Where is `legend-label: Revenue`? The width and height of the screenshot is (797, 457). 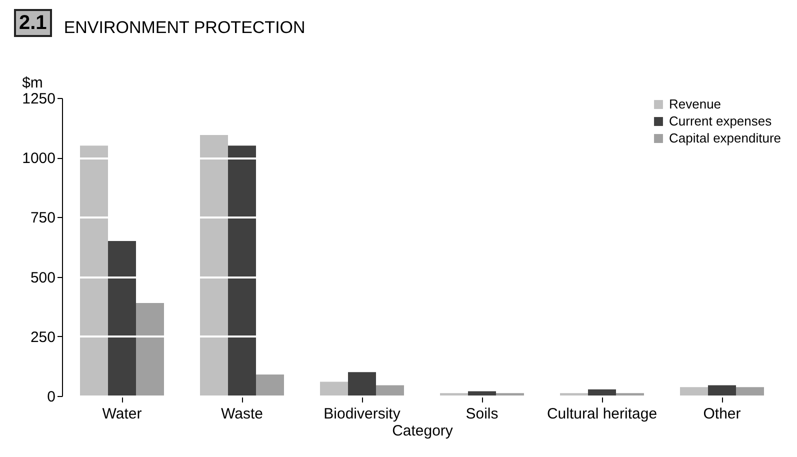
legend-label: Revenue is located at coordinates (695, 104).